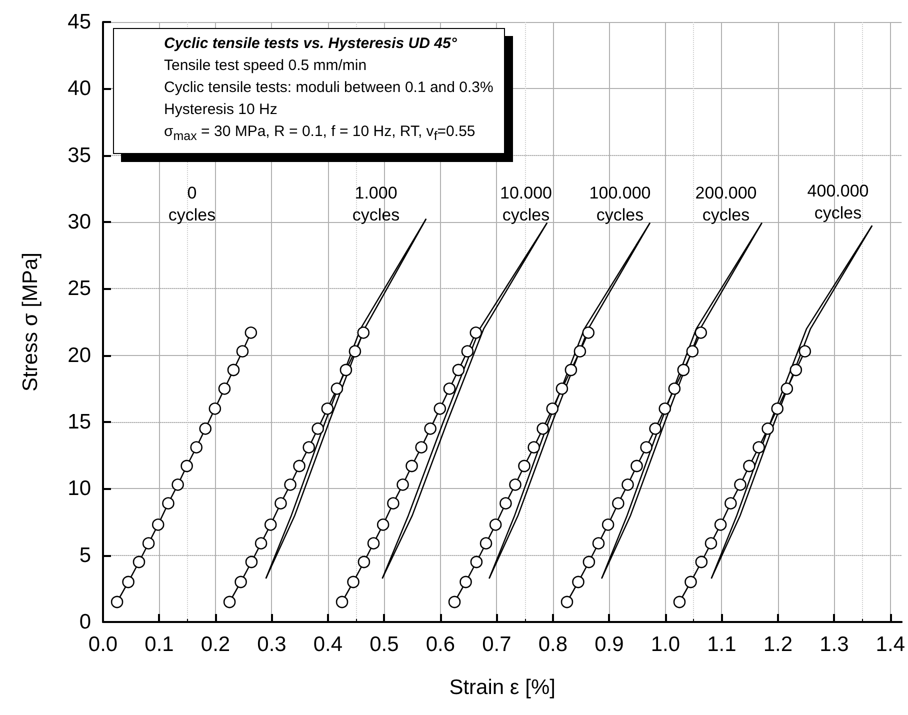 This screenshot has height=715, width=908. I want to click on annotation: 10.000 cycles, so click(526, 204).